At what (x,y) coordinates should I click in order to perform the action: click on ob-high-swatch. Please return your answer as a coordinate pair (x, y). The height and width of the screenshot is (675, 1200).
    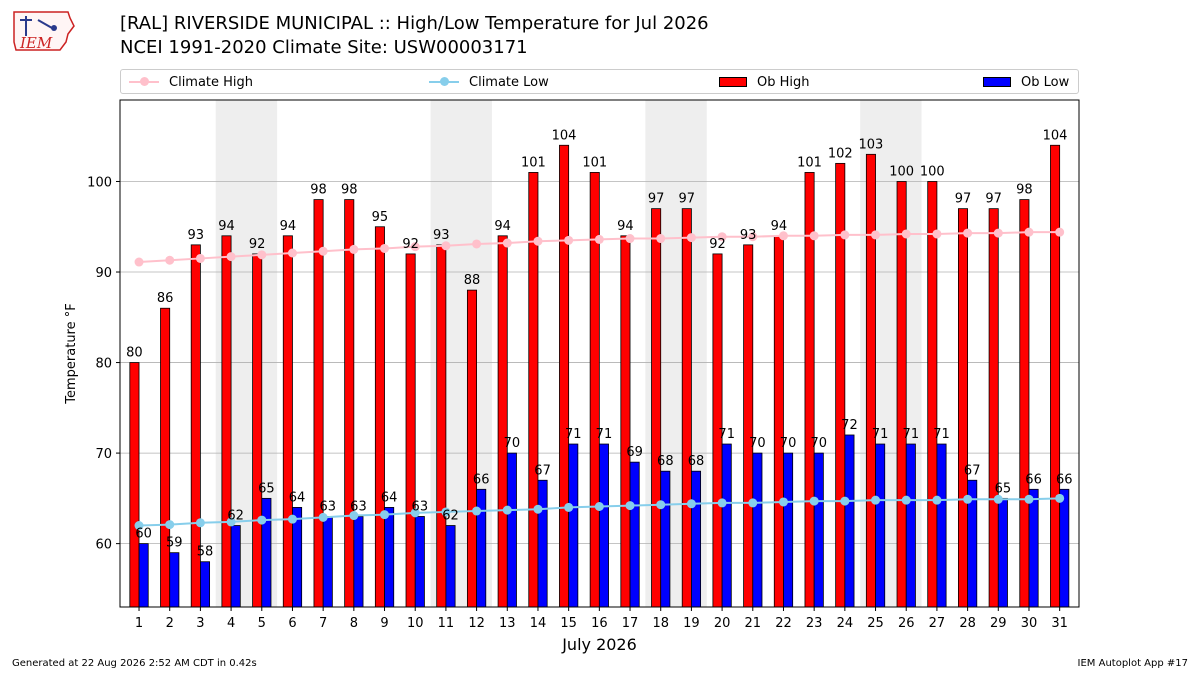
    Looking at the image, I should click on (733, 82).